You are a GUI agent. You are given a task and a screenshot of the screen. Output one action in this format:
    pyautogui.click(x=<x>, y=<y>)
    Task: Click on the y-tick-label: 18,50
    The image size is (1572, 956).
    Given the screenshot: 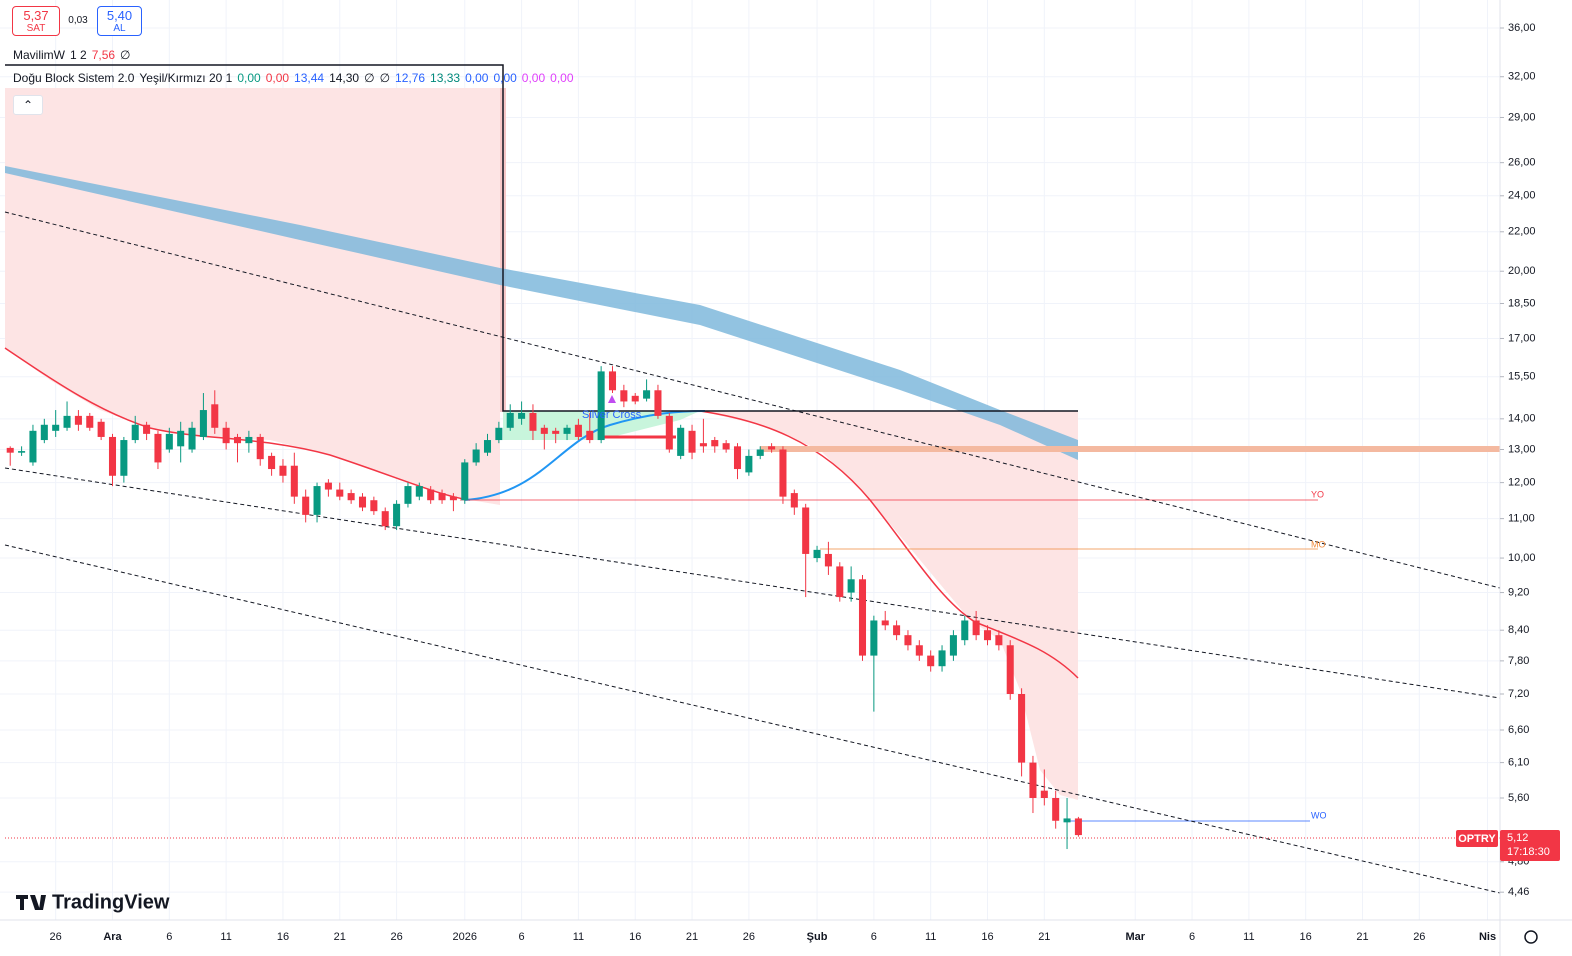 What is the action you would take?
    pyautogui.click(x=1522, y=303)
    